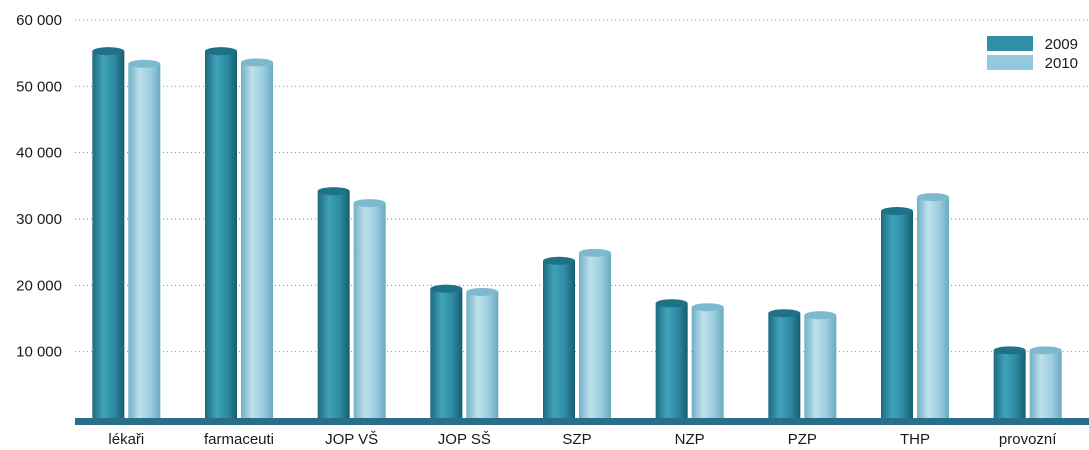 Image resolution: width=1089 pixels, height=450 pixels. What do you see at coordinates (239, 439) in the screenshot?
I see `x-tick-label: farmaceuti` at bounding box center [239, 439].